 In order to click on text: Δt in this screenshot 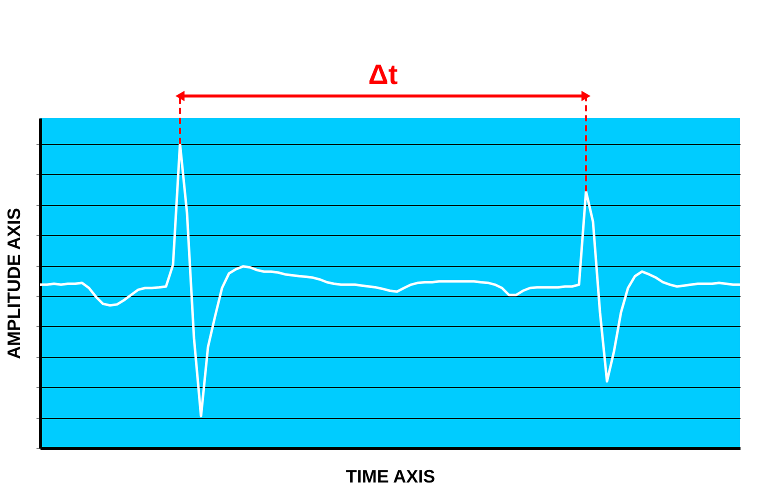, I will do `click(383, 74)`.